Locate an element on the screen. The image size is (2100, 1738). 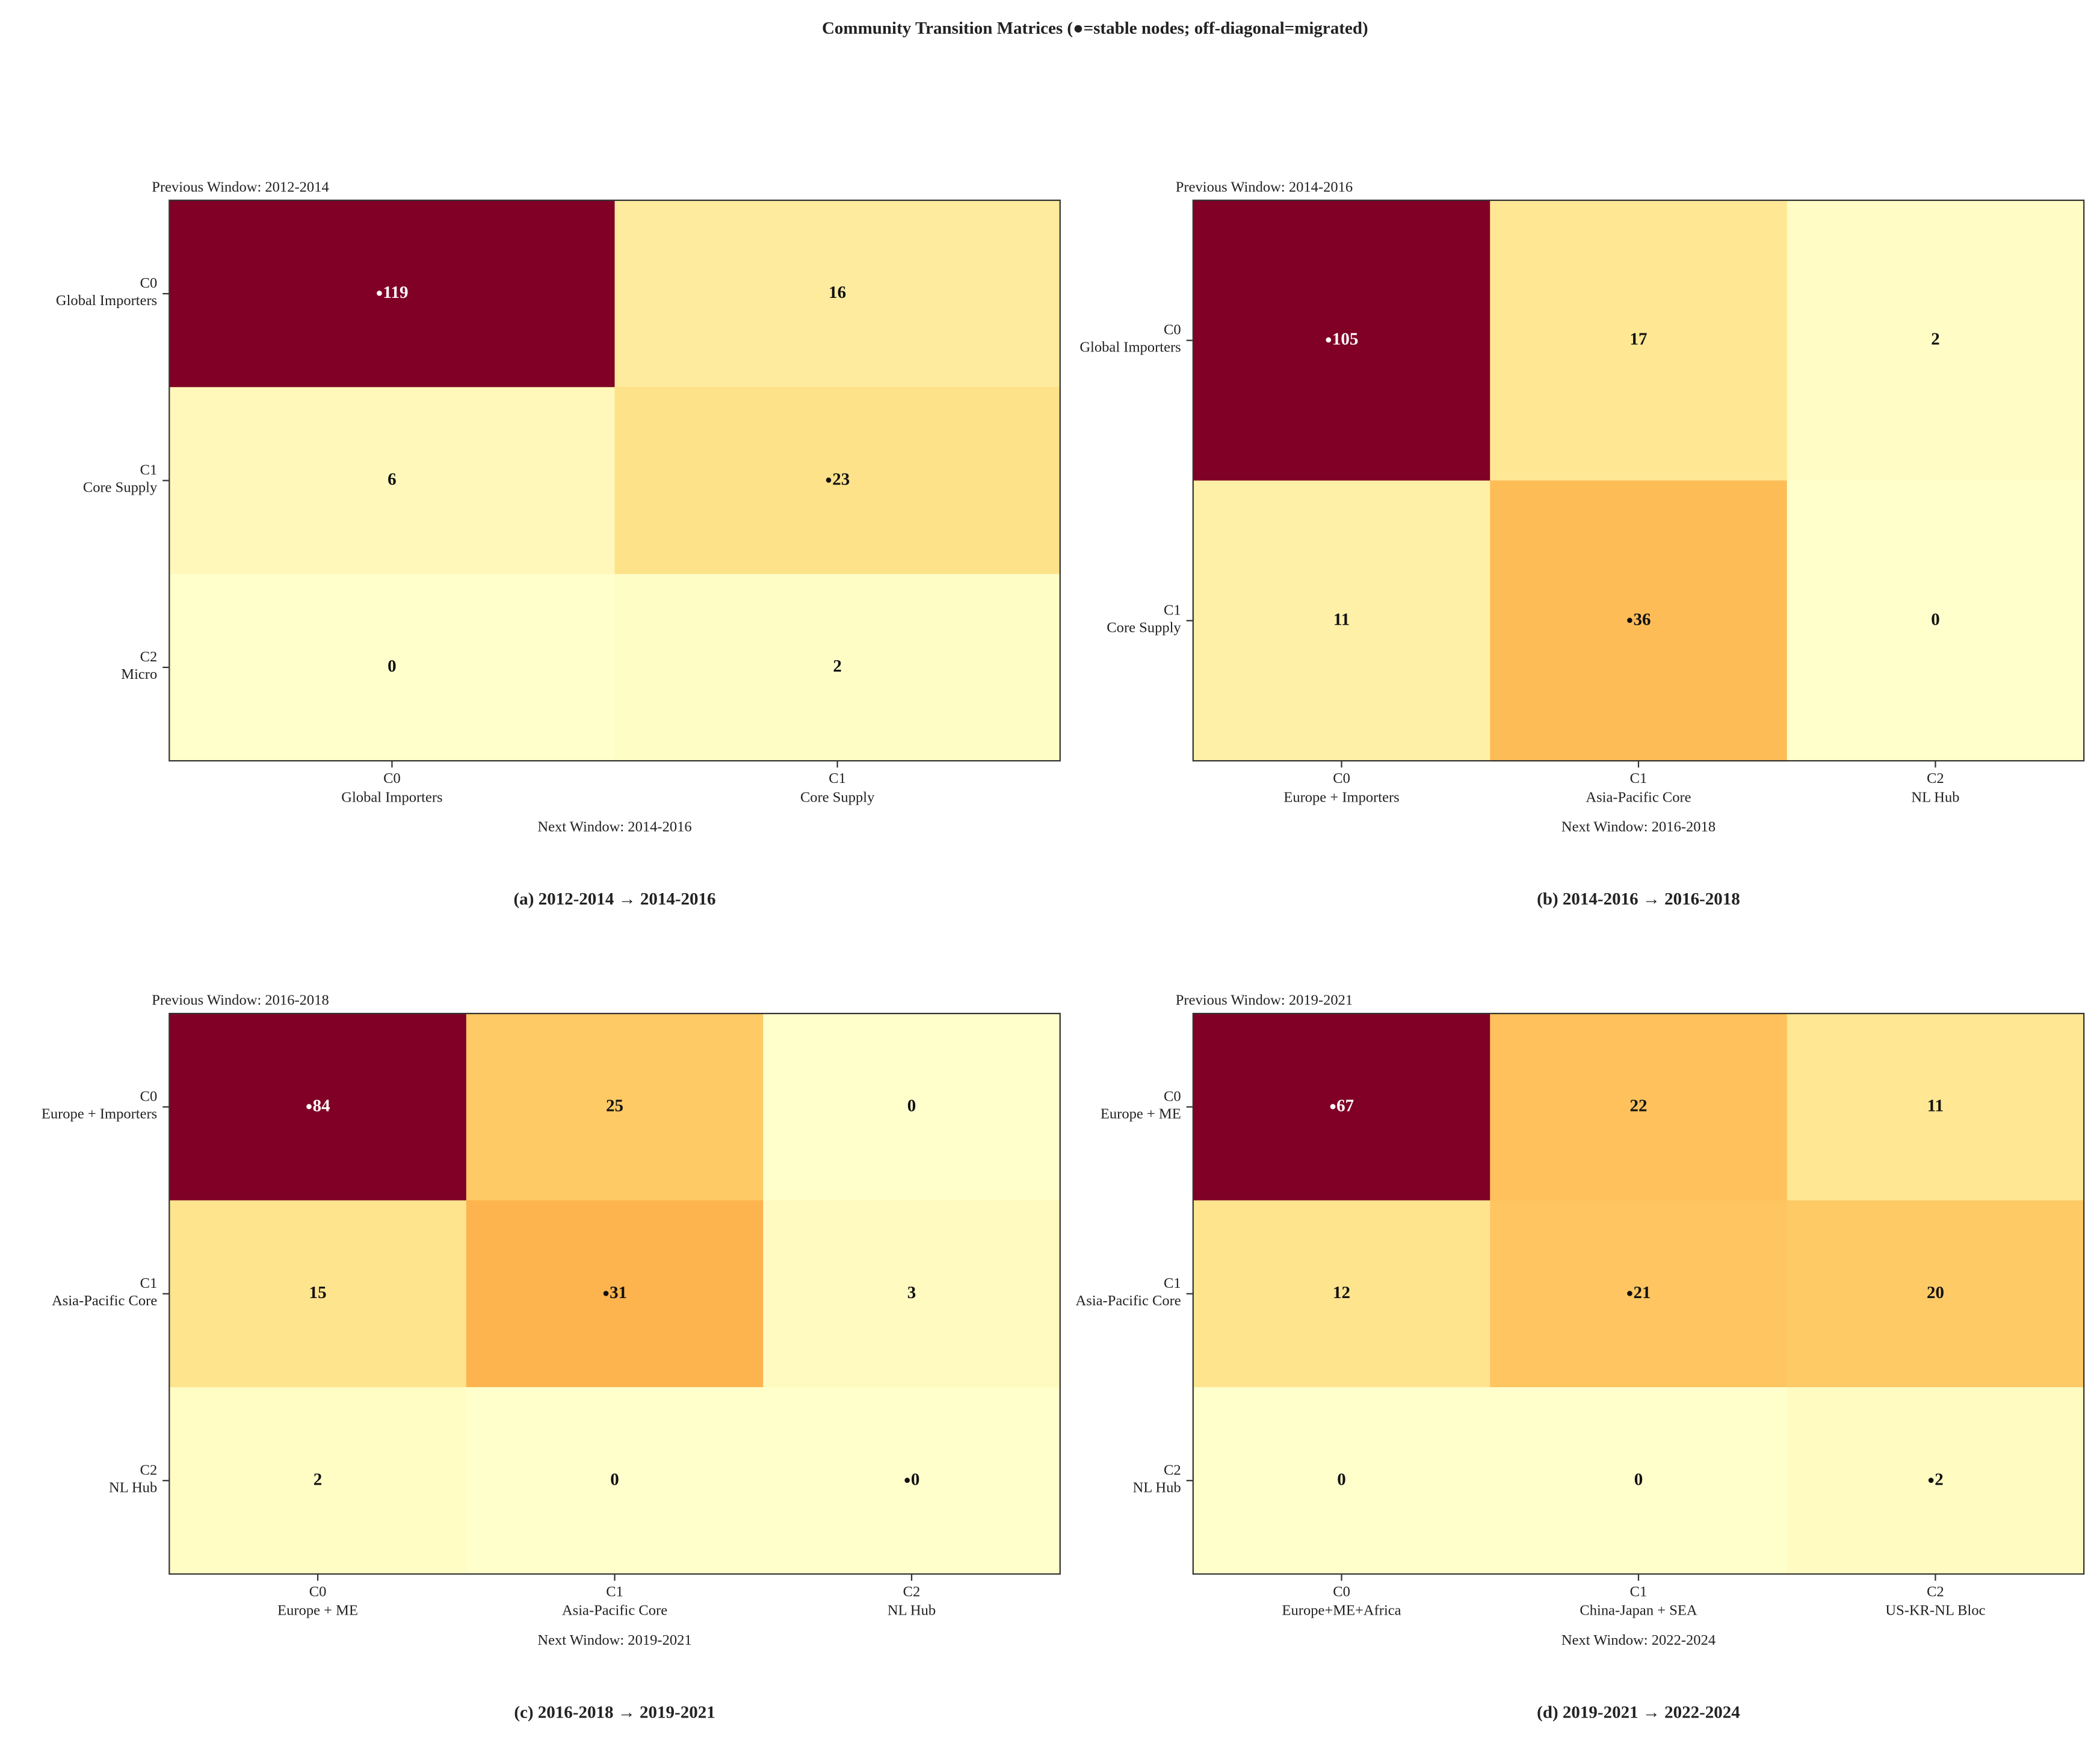
cell-value: 36 is located at coordinates (1643, 619).